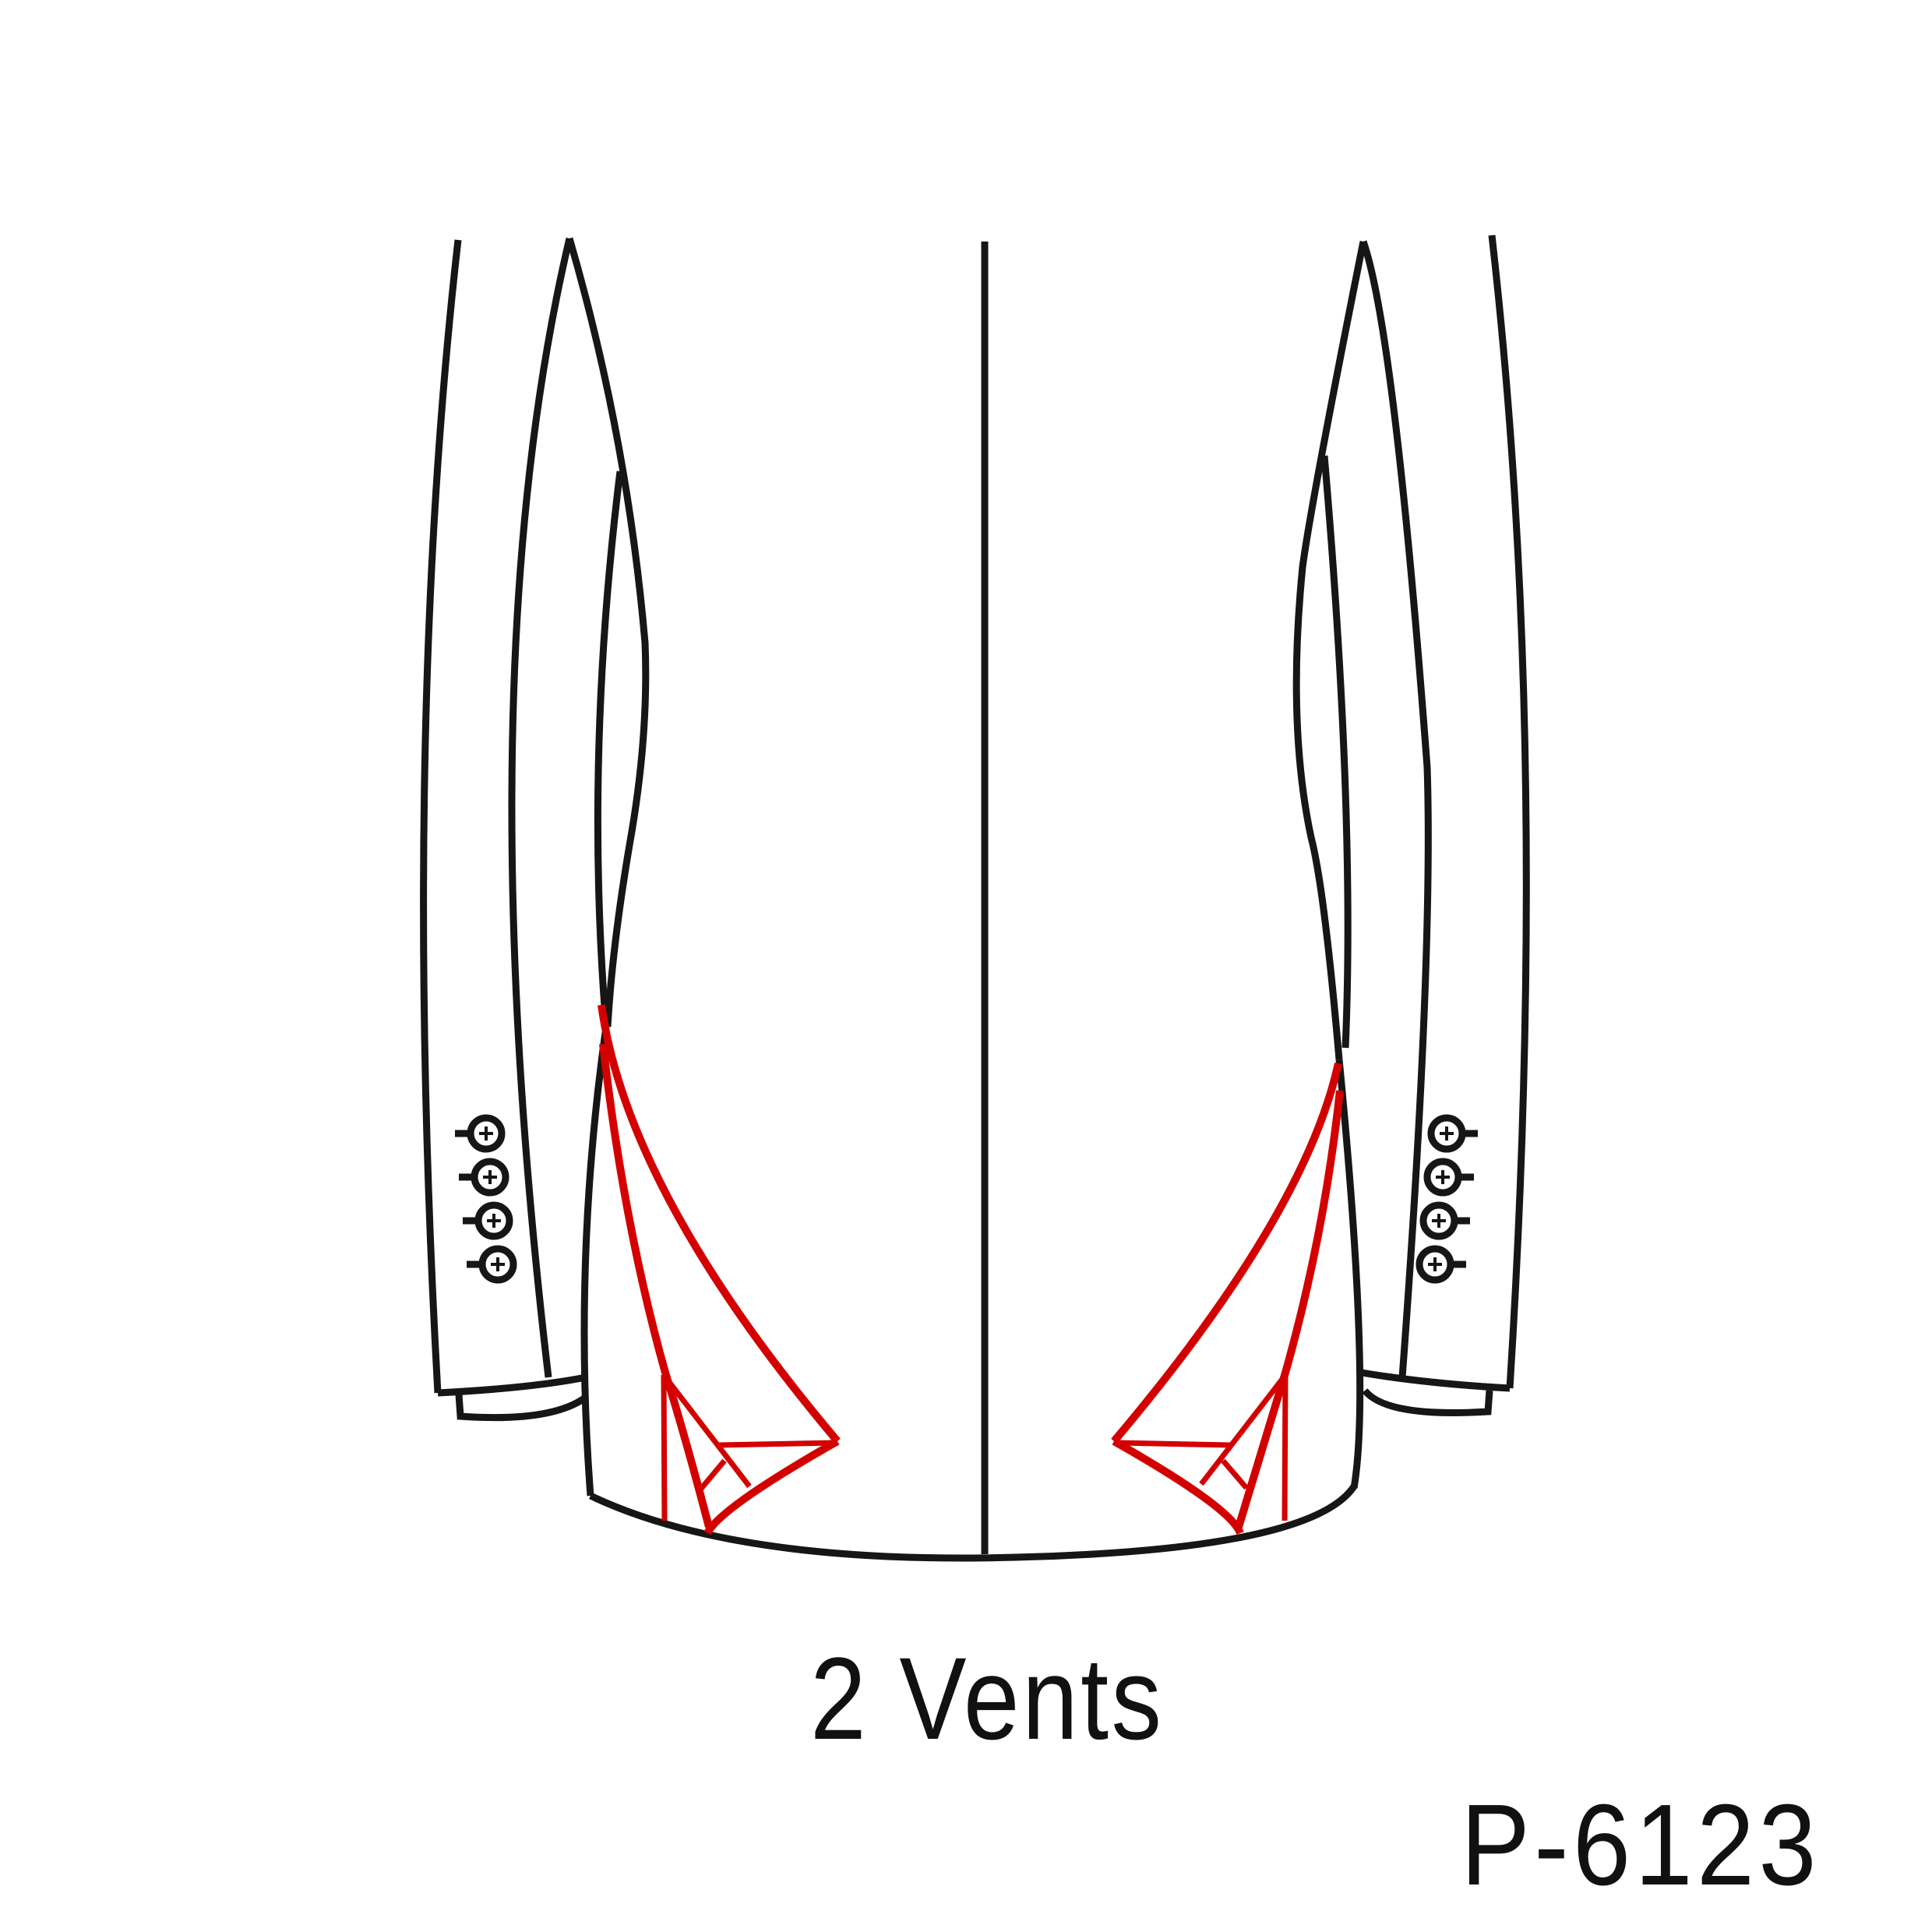 The height and width of the screenshot is (1932, 1932). I want to click on right-sleeve-buttons, so click(1447, 1199).